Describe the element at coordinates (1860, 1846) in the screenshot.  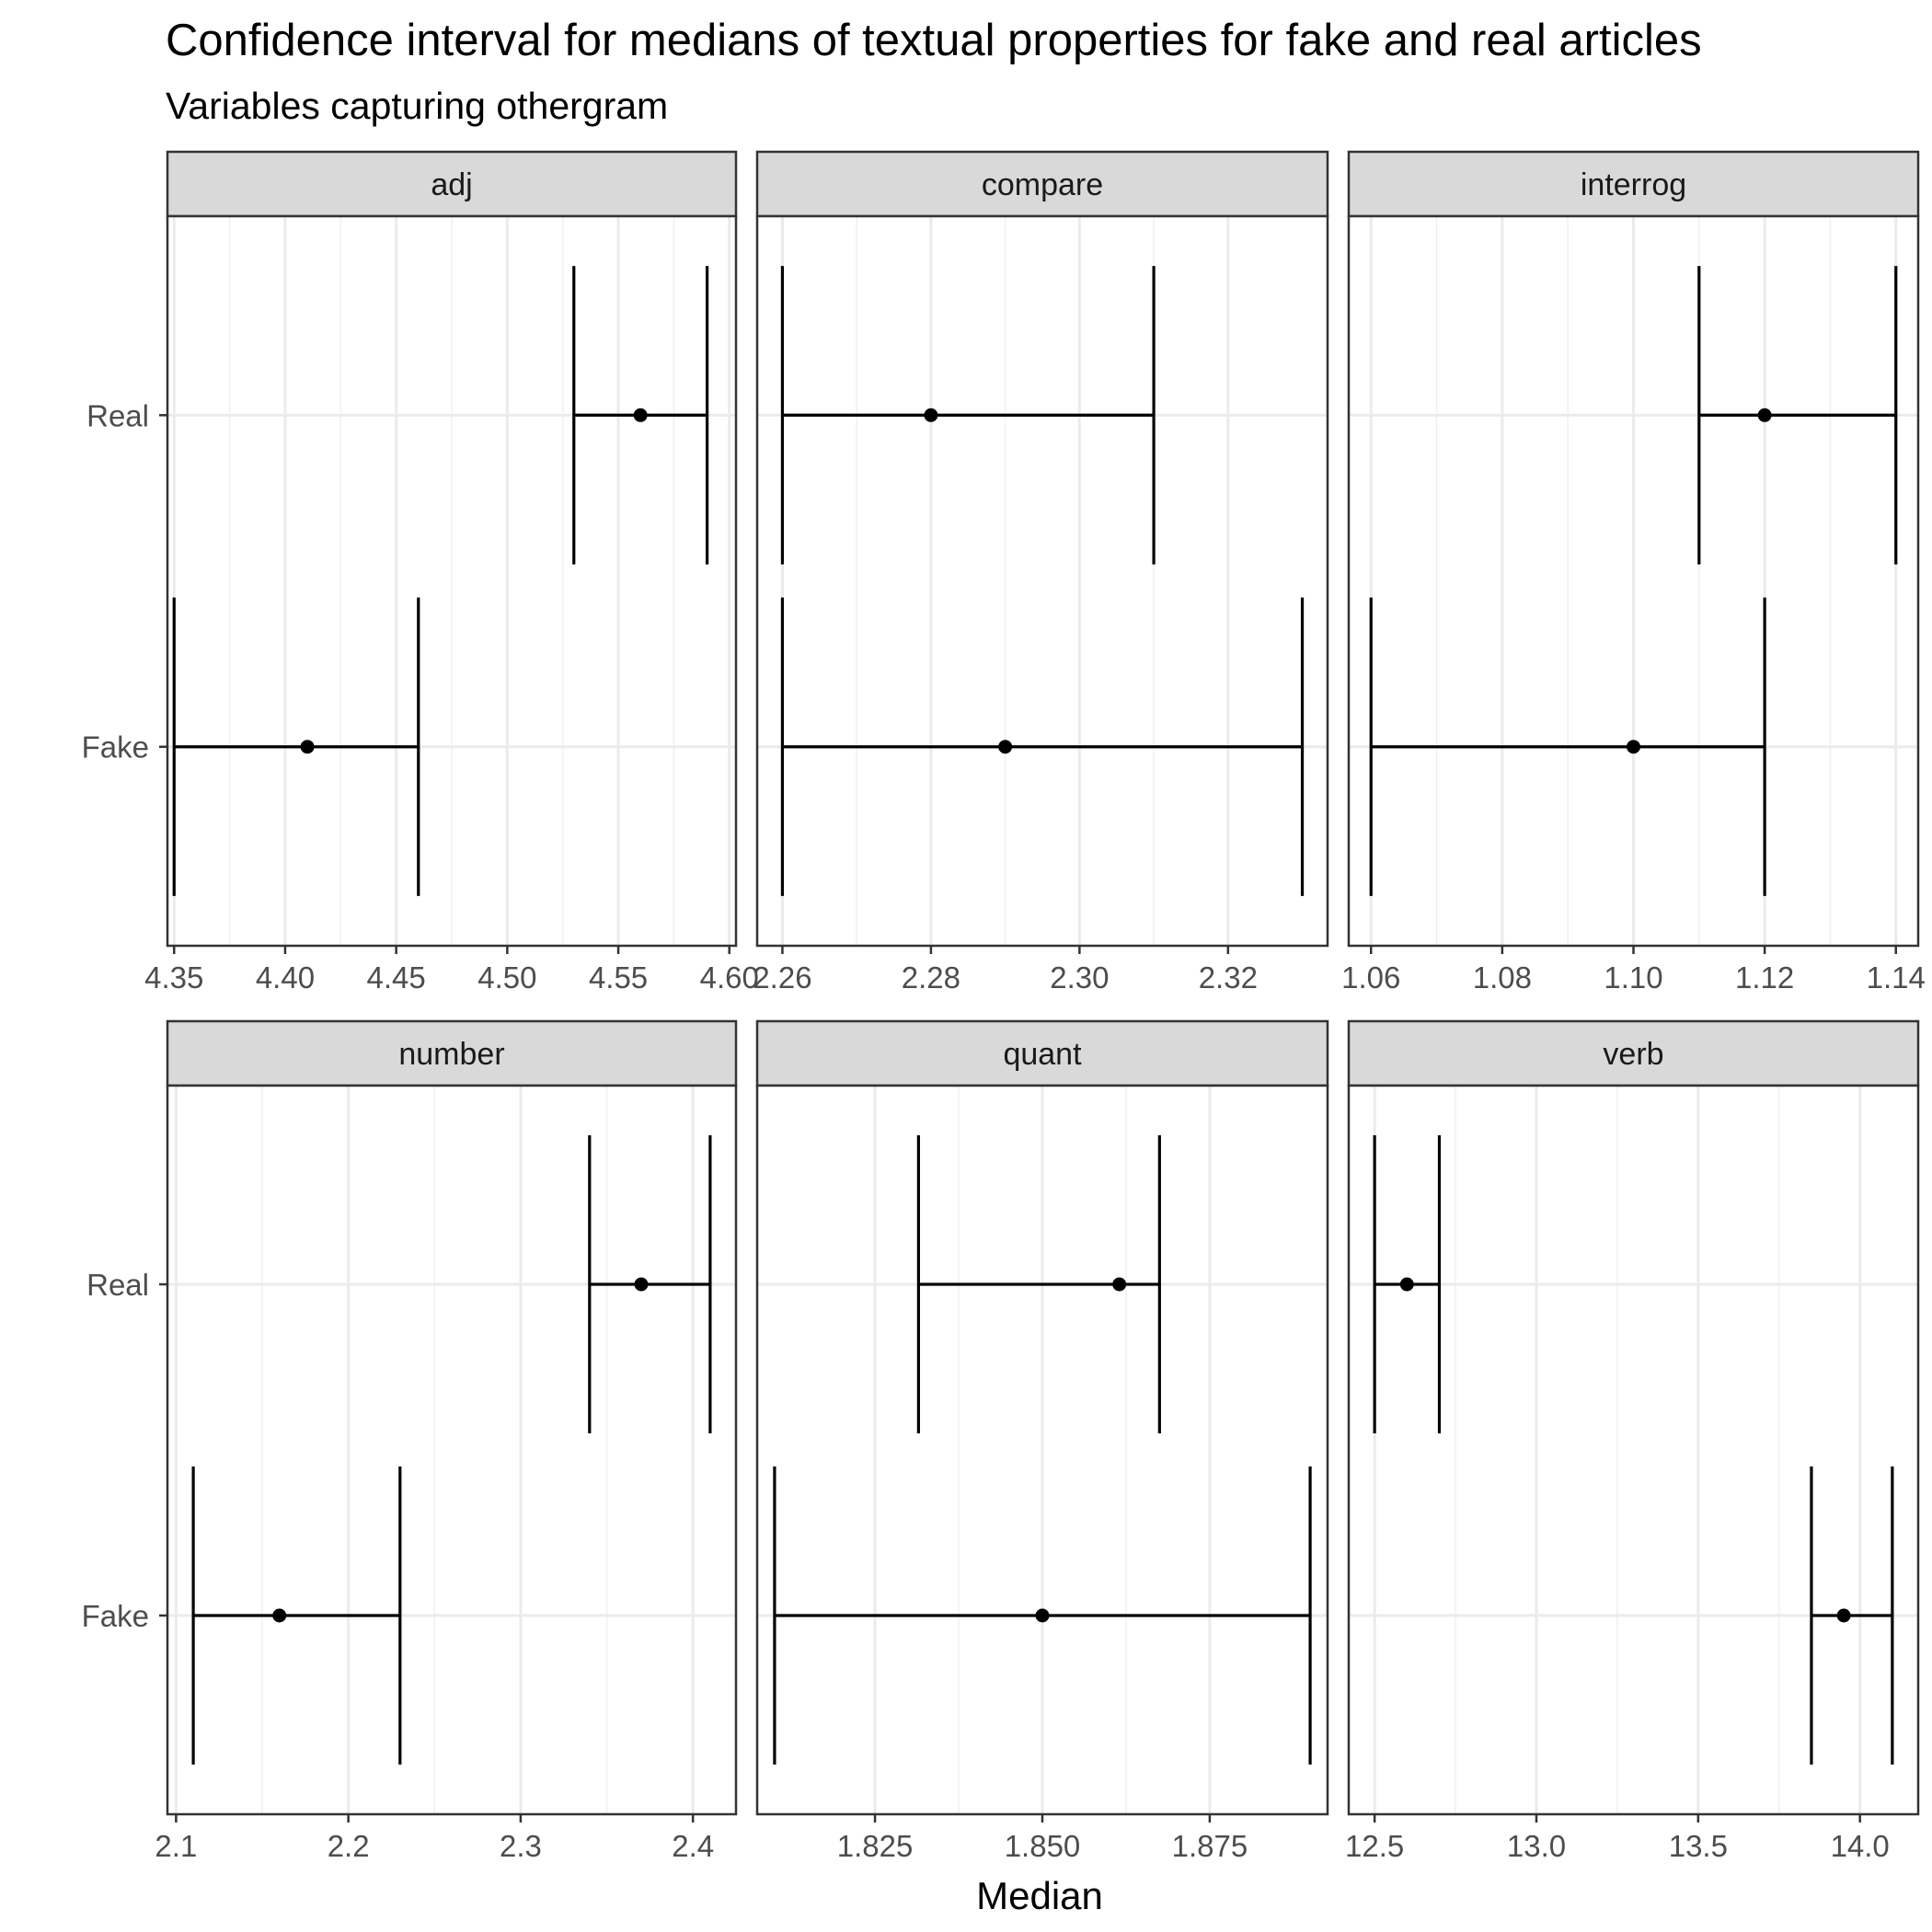
I see `x-tick-label: 14.0` at that location.